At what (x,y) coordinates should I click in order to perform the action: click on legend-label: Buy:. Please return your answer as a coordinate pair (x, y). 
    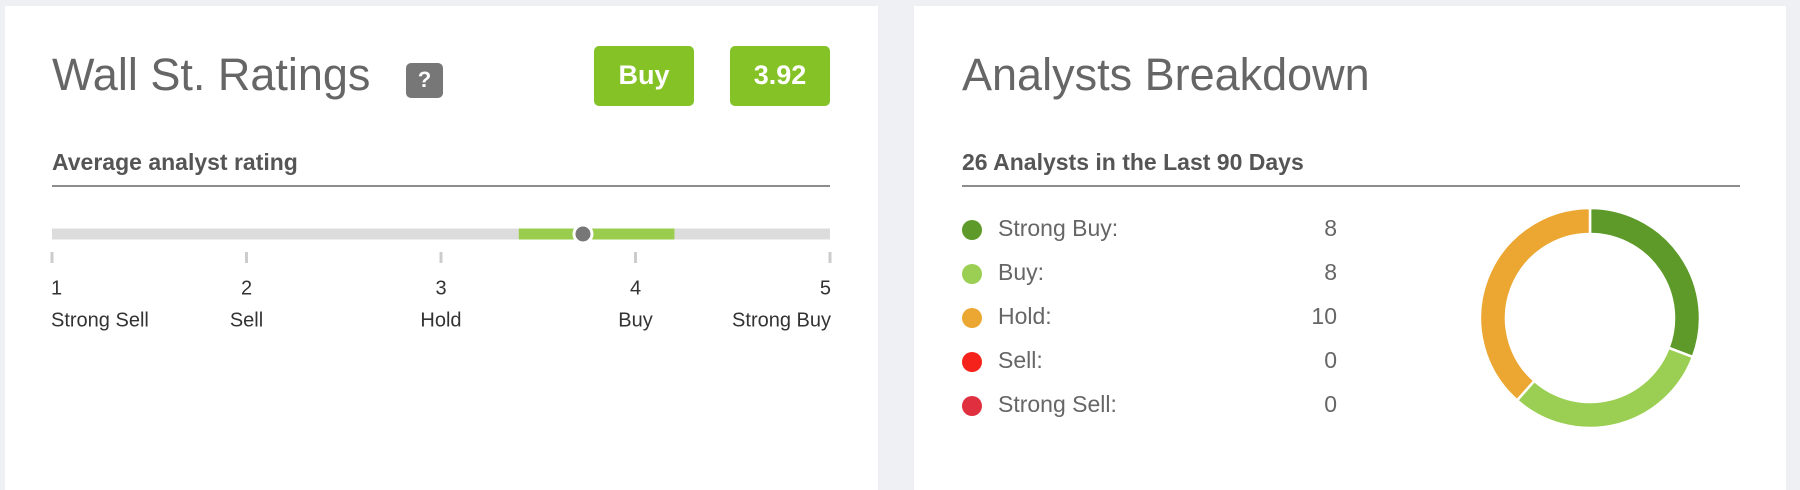
    Looking at the image, I should click on (1021, 272).